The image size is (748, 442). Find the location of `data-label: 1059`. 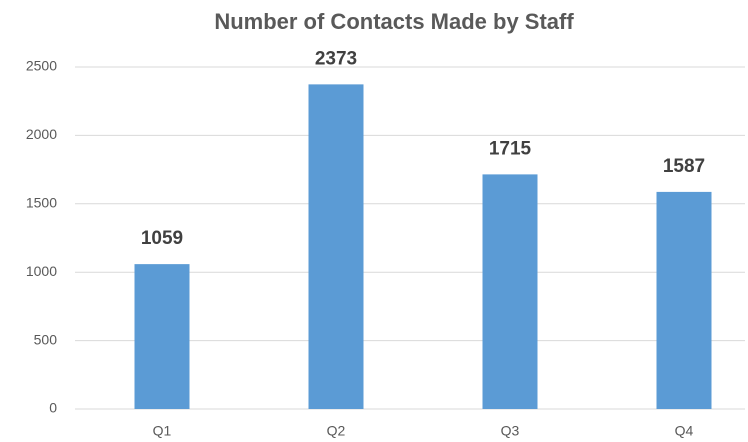

data-label: 1059 is located at coordinates (162, 238).